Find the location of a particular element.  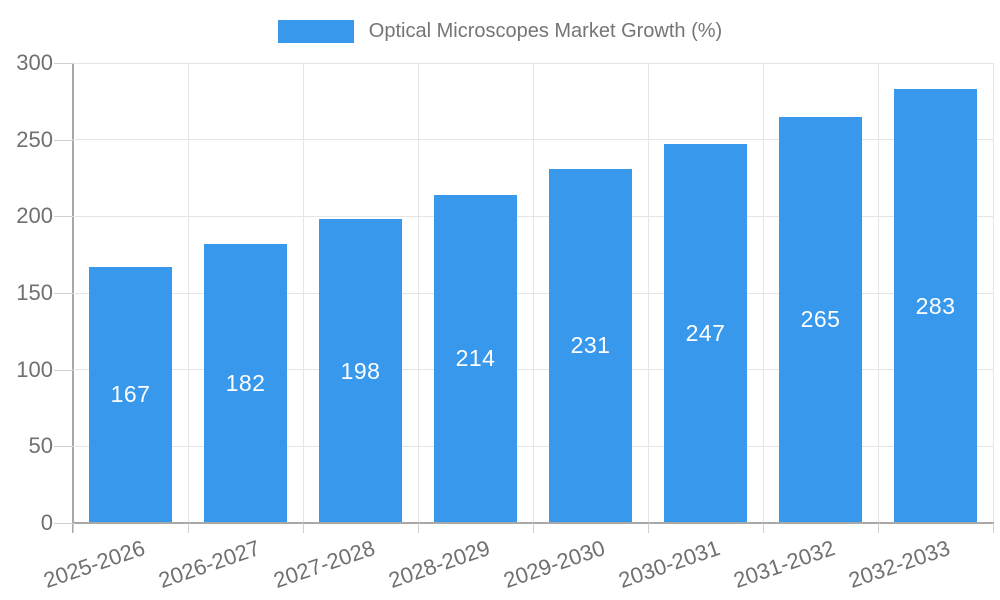

y-axis-tick-label: 100 is located at coordinates (34, 369).